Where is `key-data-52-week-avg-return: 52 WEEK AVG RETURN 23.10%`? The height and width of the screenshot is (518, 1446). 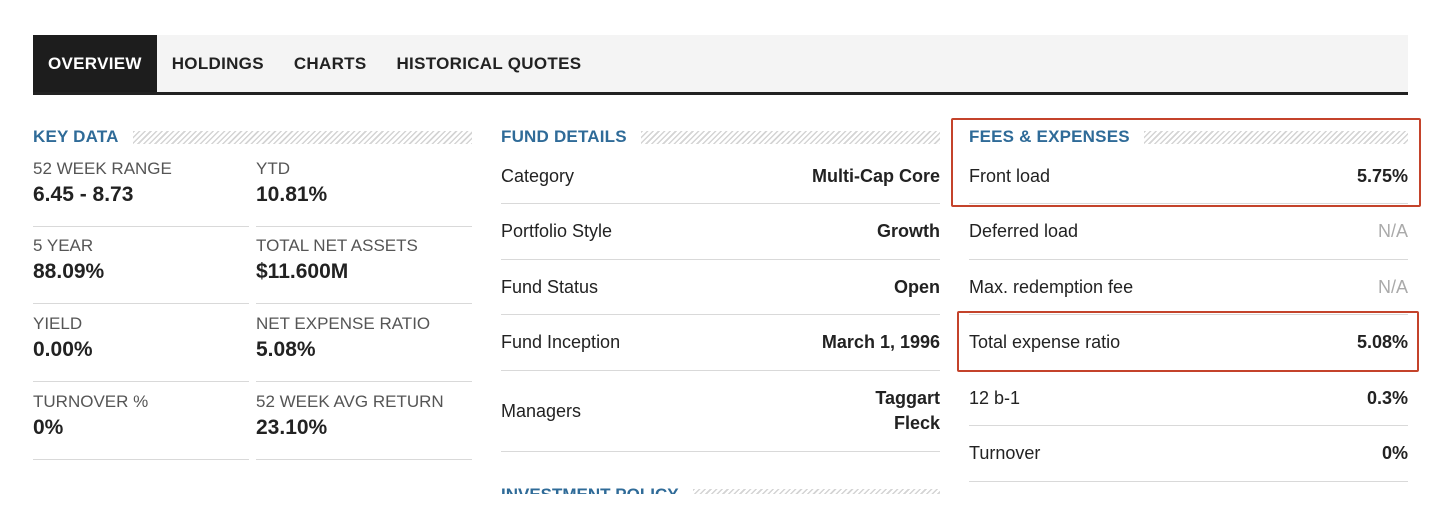
key-data-52-week-avg-return: 52 WEEK AVG RETURN 23.10% is located at coordinates (364, 423).